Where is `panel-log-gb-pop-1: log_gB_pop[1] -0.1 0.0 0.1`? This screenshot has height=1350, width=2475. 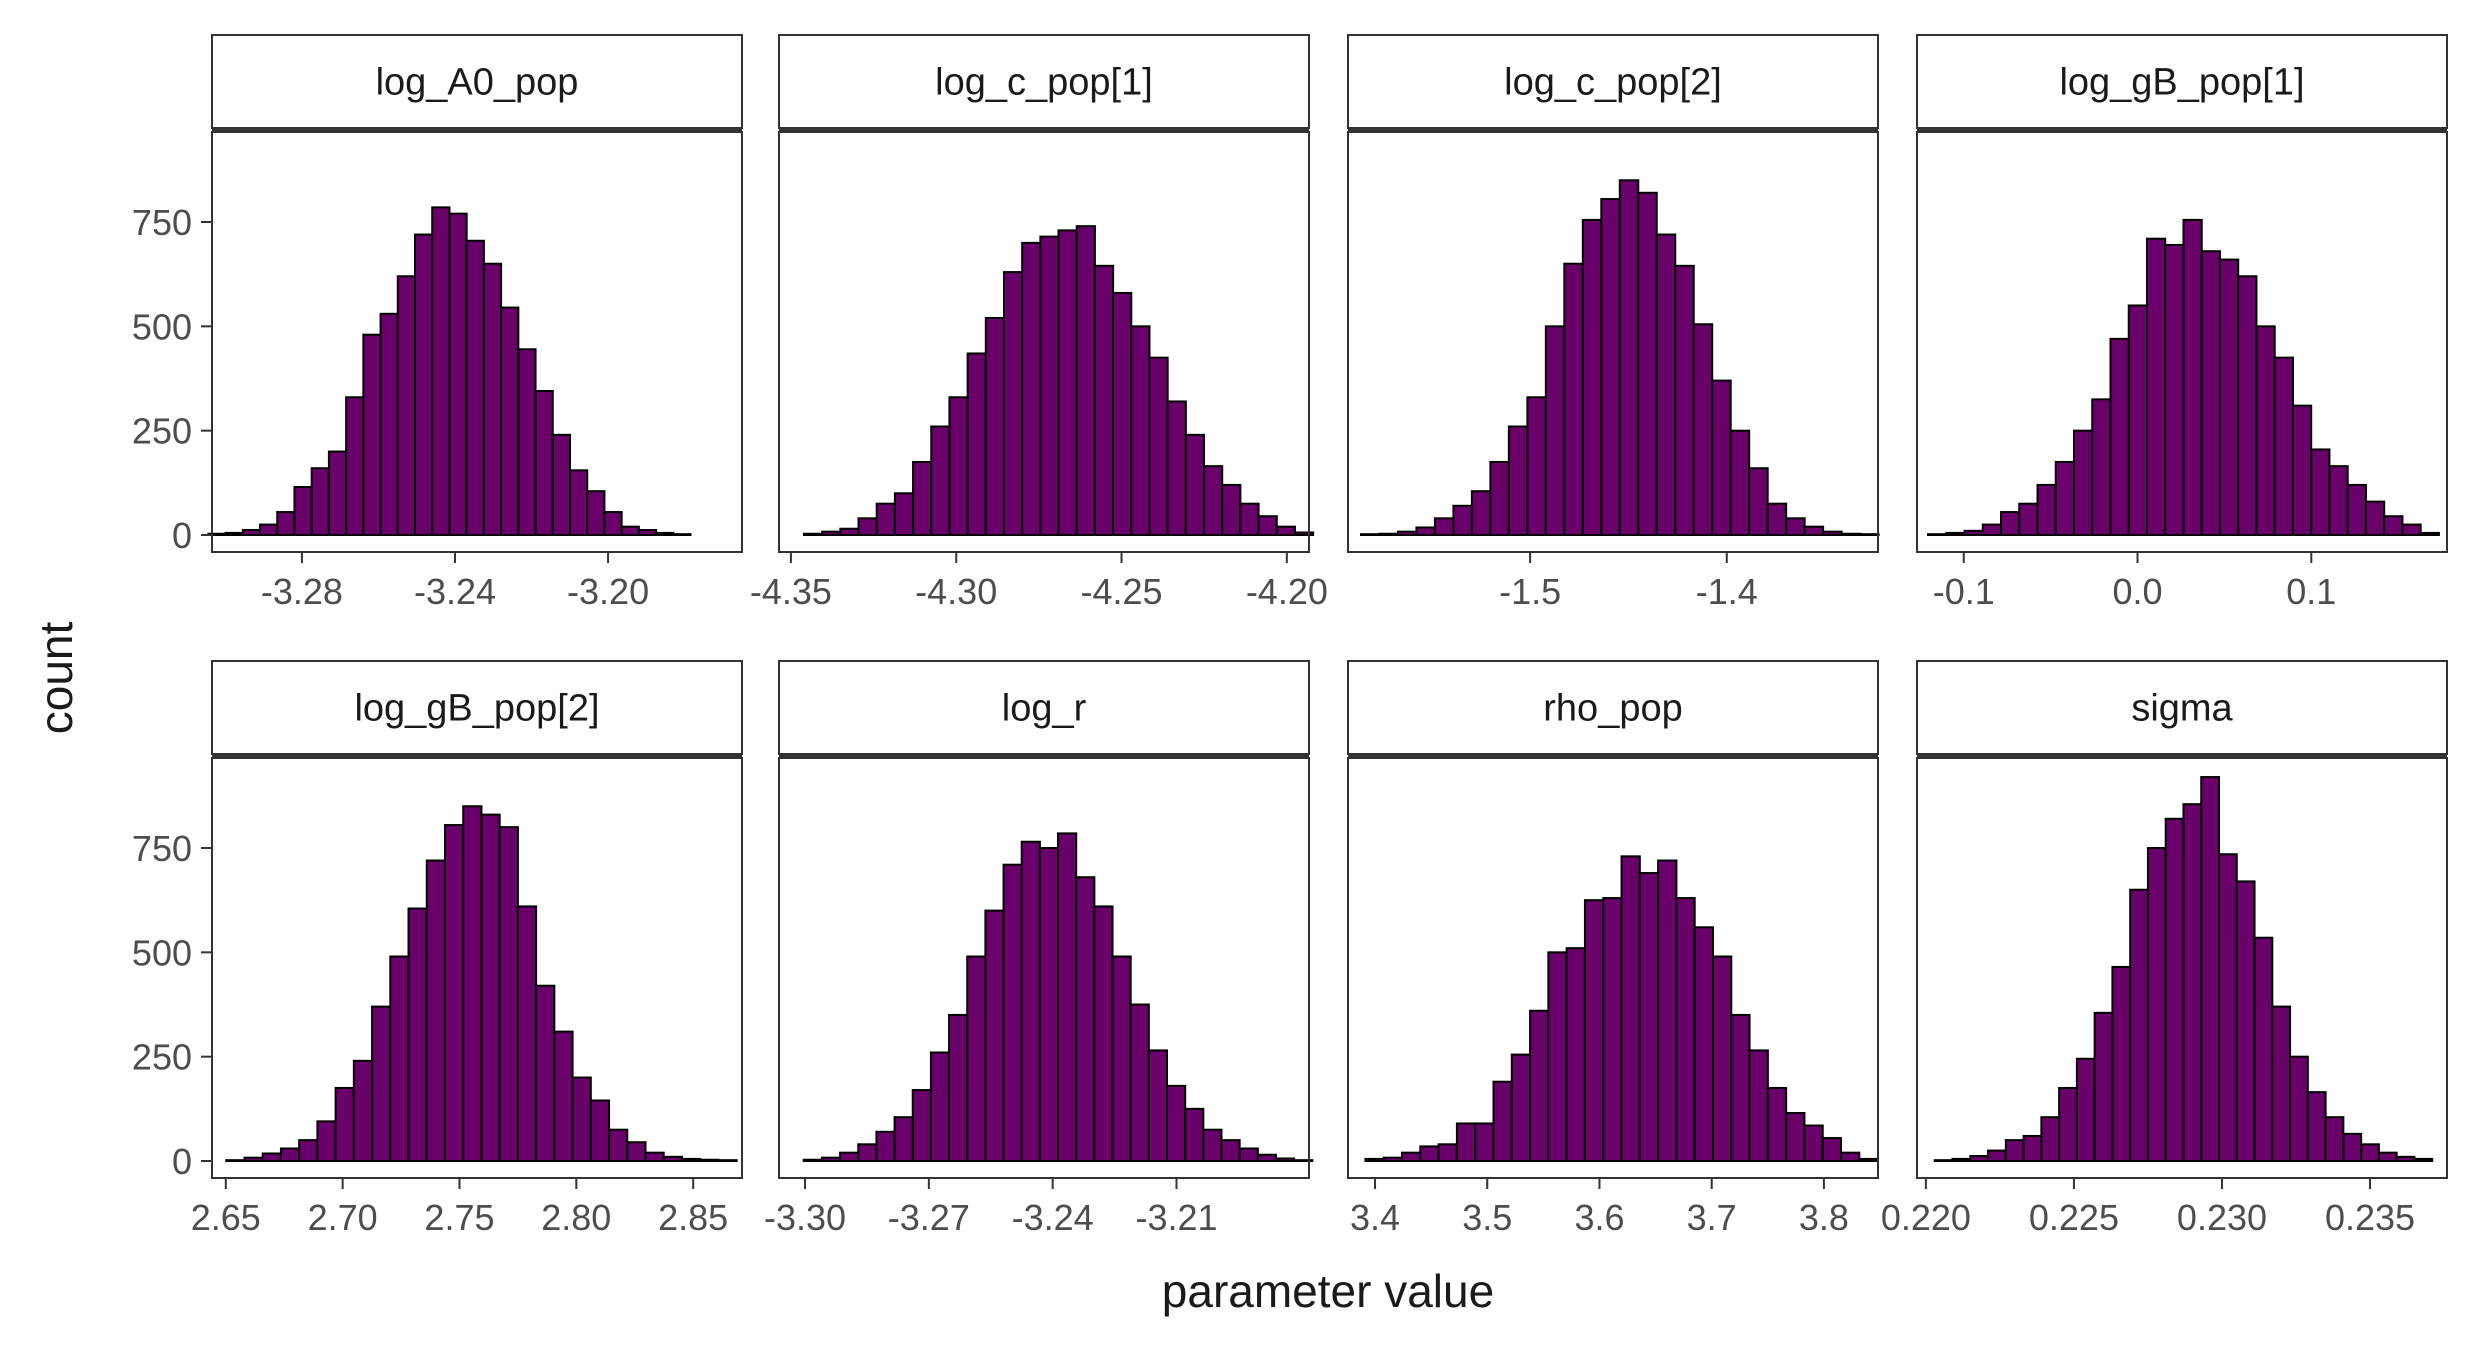
panel-log-gb-pop-1: log_gB_pop[1] -0.1 0.0 0.1 is located at coordinates (2182, 323).